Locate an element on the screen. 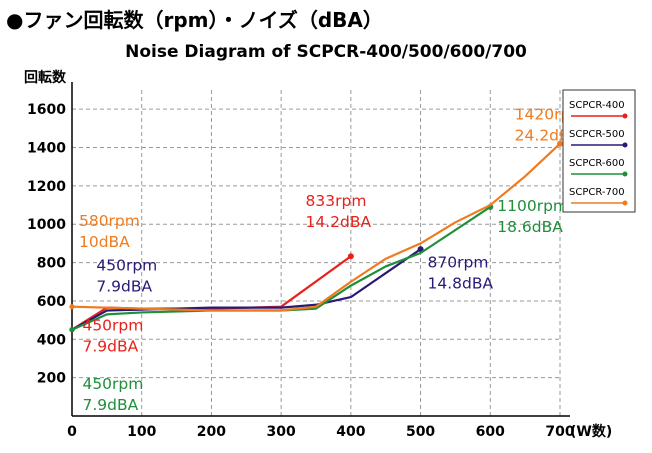  legend-label: SCPCR-500 is located at coordinates (597, 134).